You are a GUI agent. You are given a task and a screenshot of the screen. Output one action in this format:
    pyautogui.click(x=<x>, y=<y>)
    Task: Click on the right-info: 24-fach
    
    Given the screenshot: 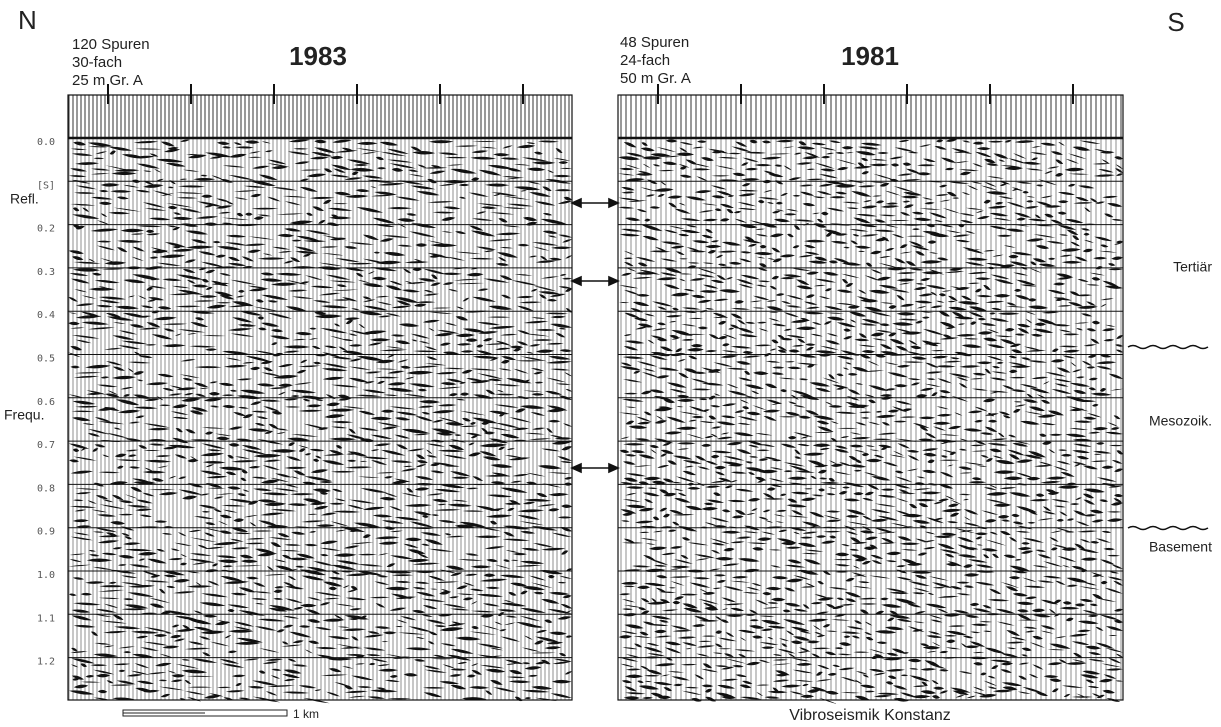 What is the action you would take?
    pyautogui.click(x=645, y=60)
    